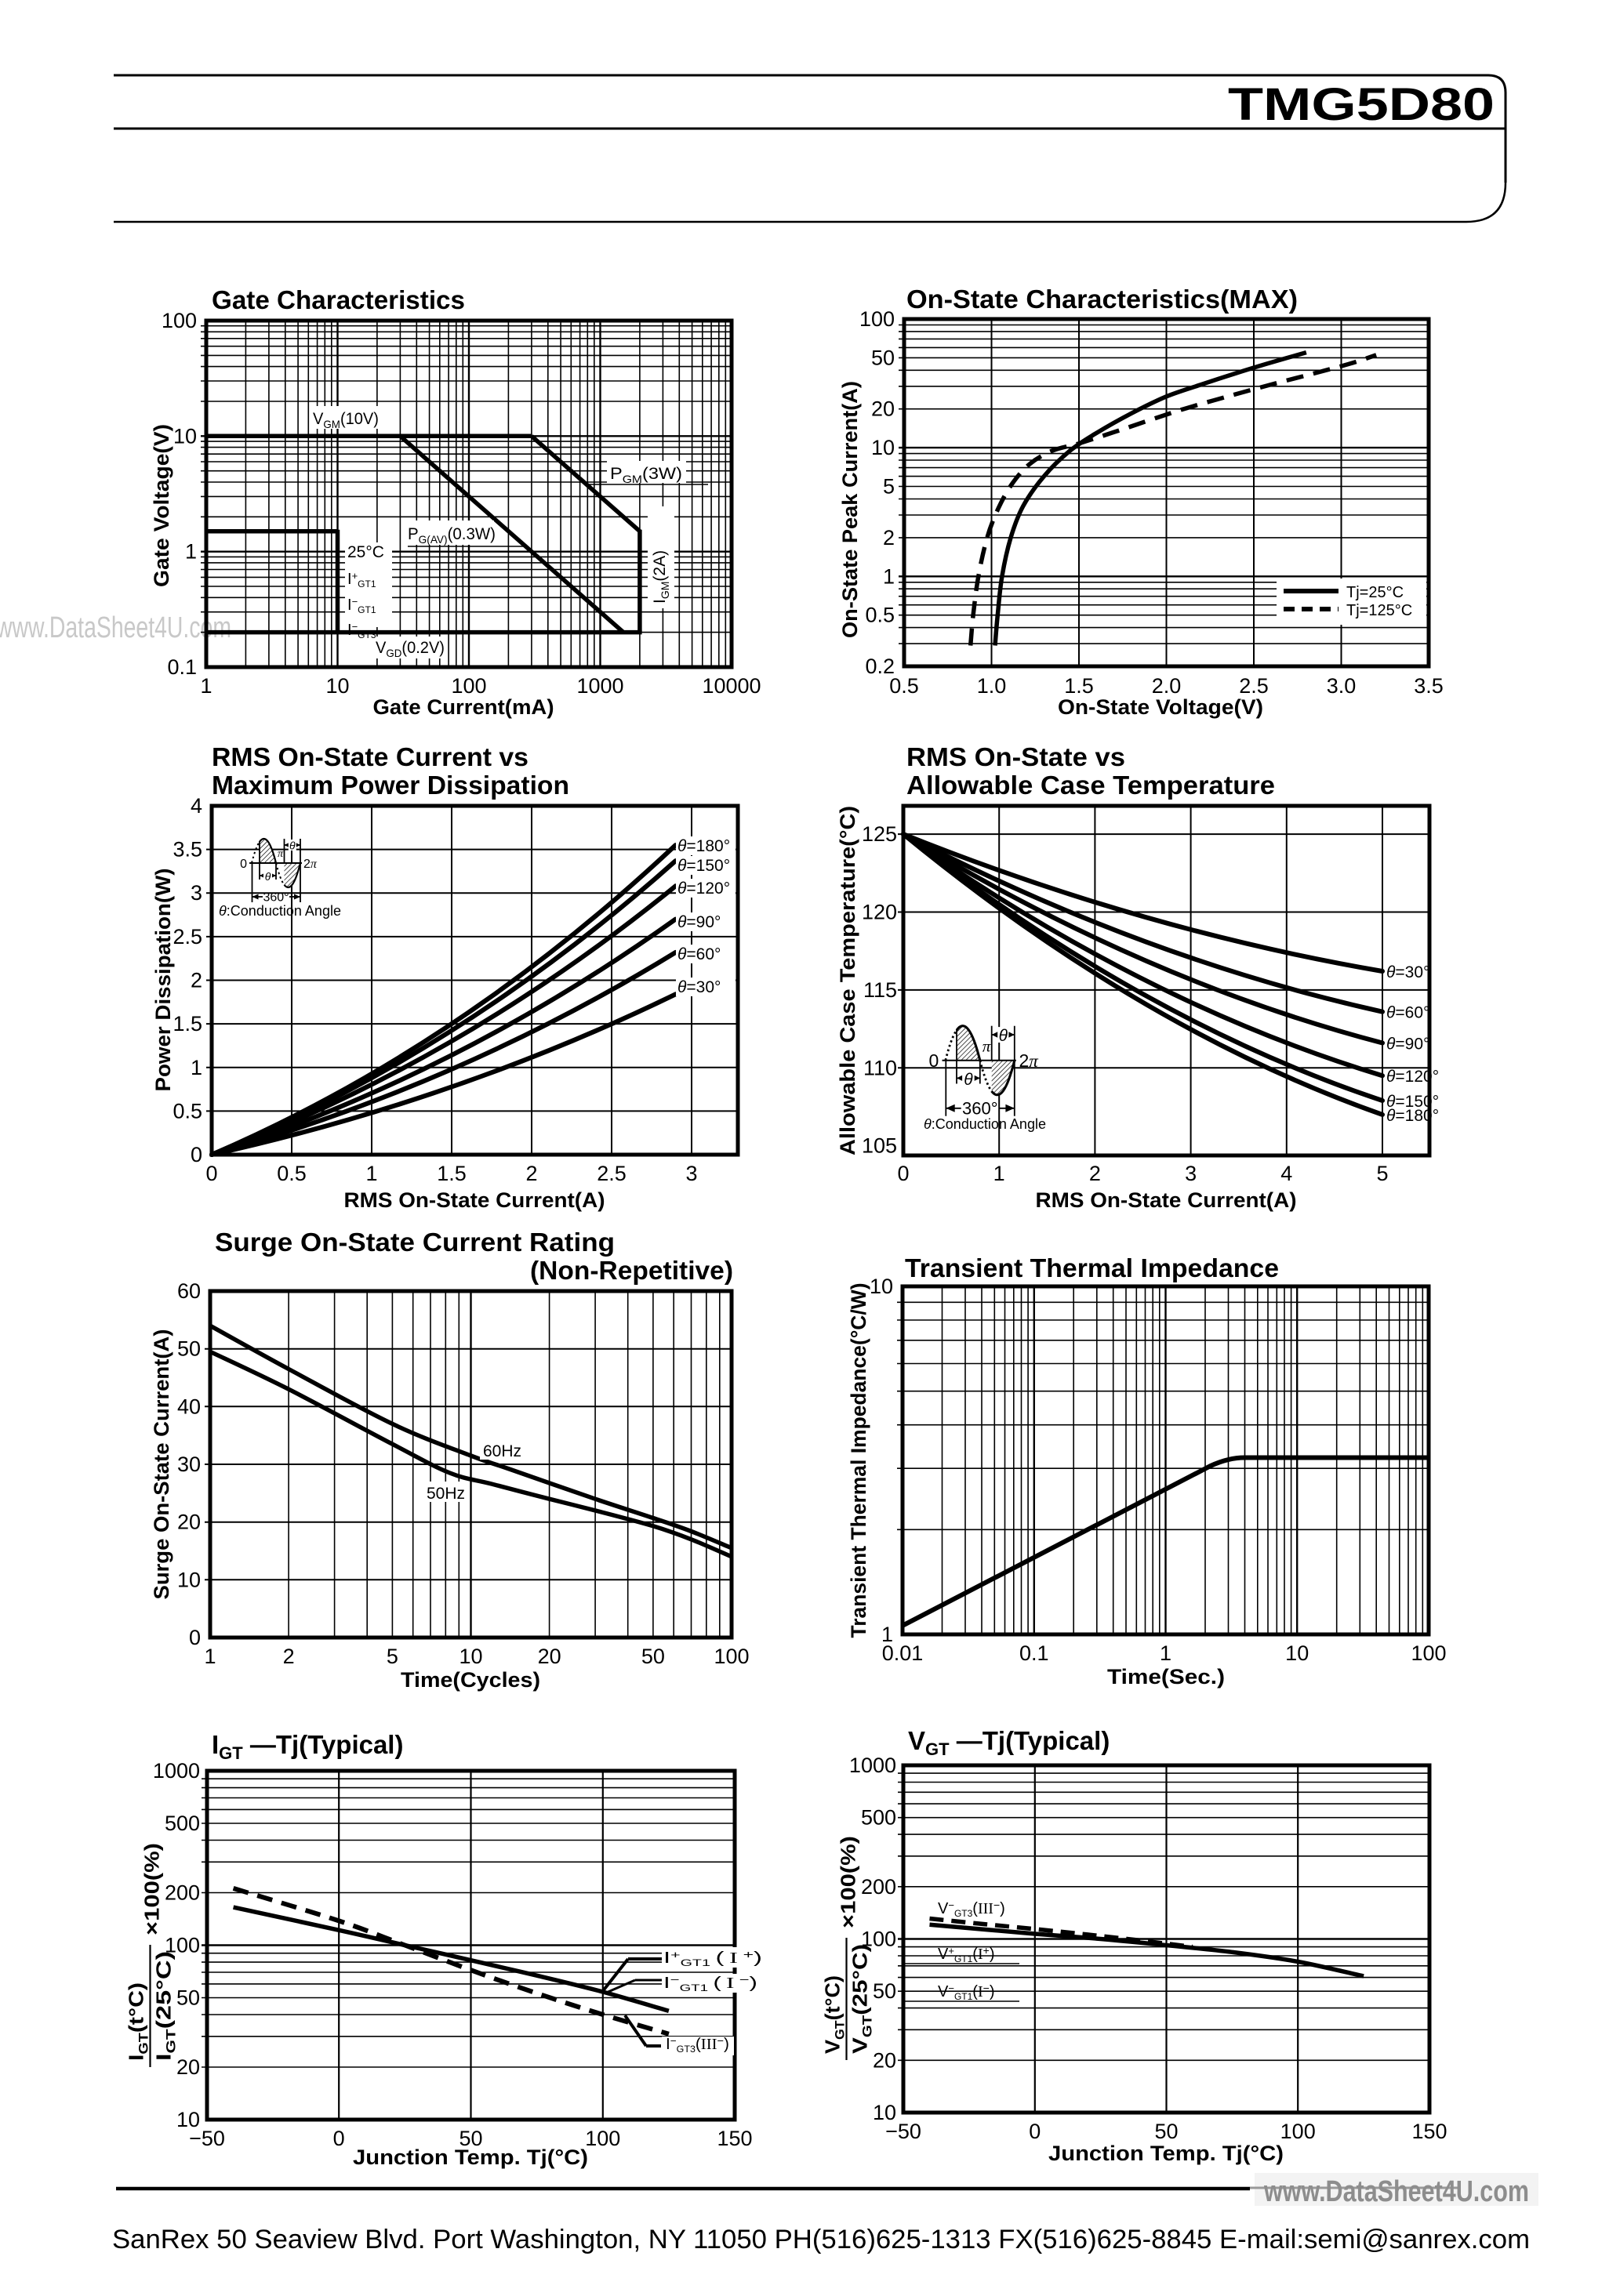 The width and height of the screenshot is (1620, 2296). What do you see at coordinates (631, 1270) in the screenshot?
I see `svg-text: (Non-Repetitive)` at bounding box center [631, 1270].